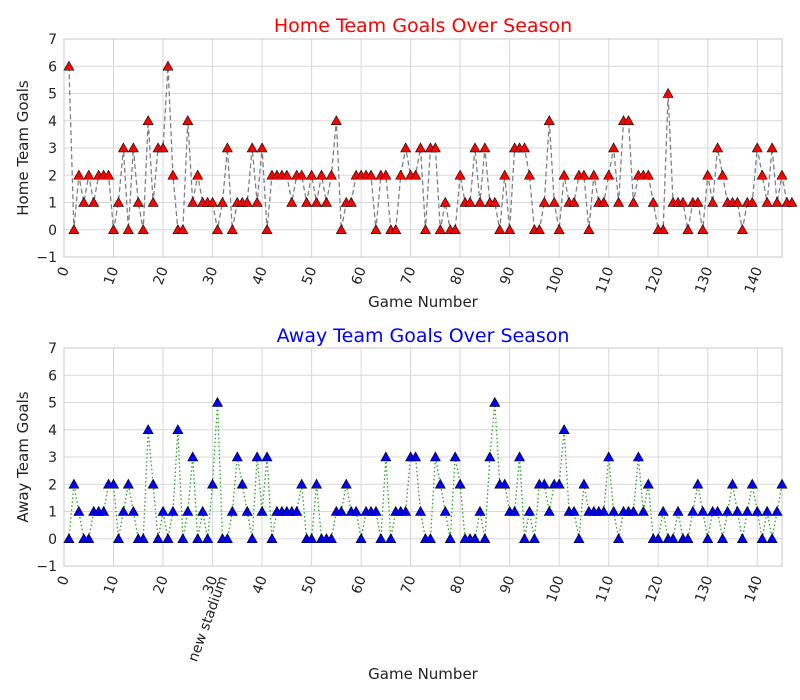  I want to click on home-x-tick-label: 50, so click(309, 276).